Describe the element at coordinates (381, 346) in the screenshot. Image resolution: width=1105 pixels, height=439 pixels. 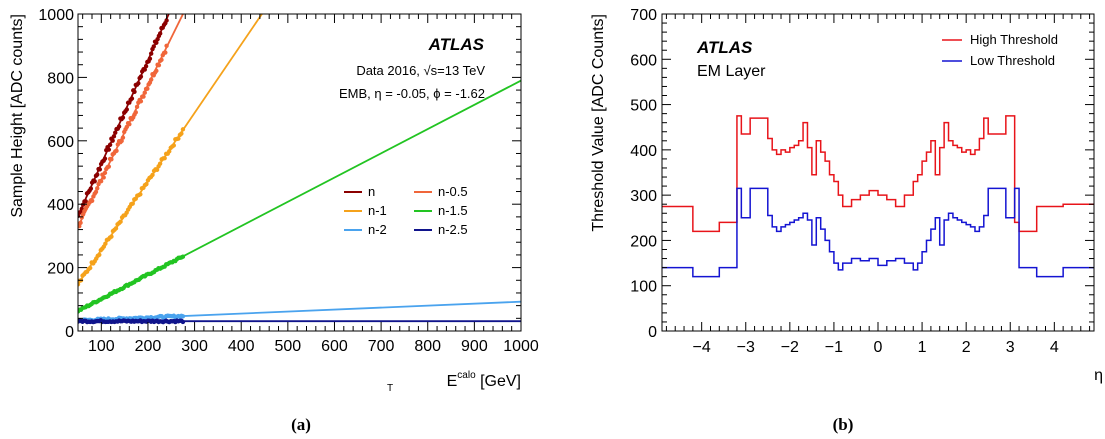
I see `x-tick-label-700: 700` at that location.